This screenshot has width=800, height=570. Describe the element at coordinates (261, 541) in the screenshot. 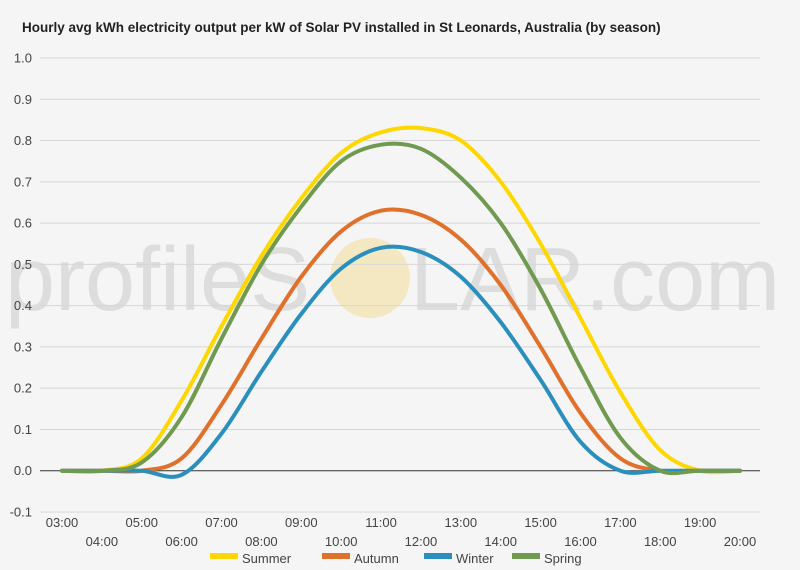

I see `x-tick-label: 08:00` at that location.